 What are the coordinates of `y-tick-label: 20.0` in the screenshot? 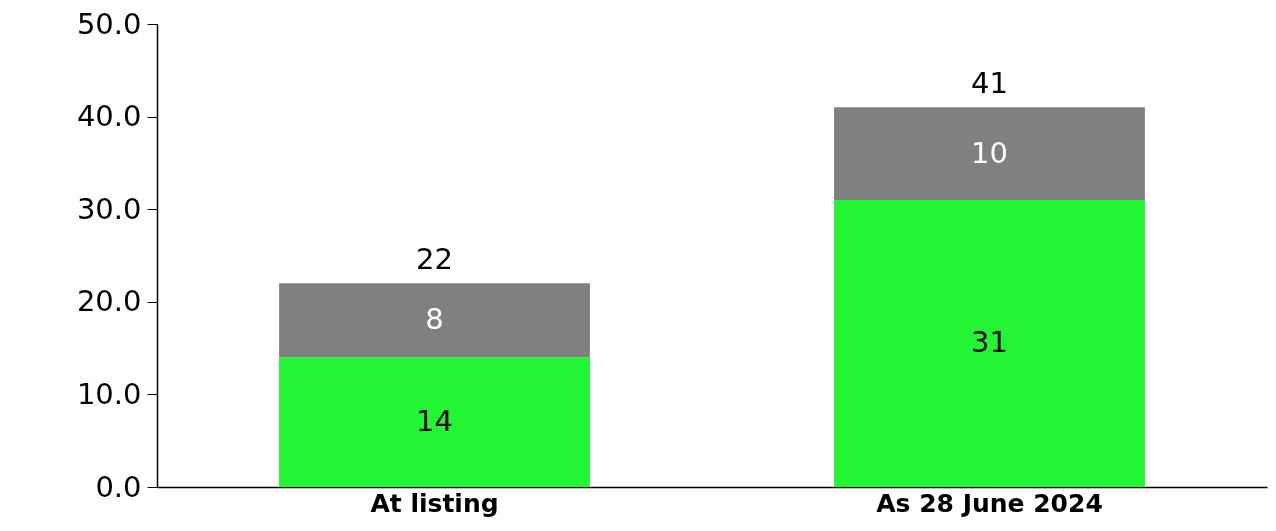 It's located at (109, 301).